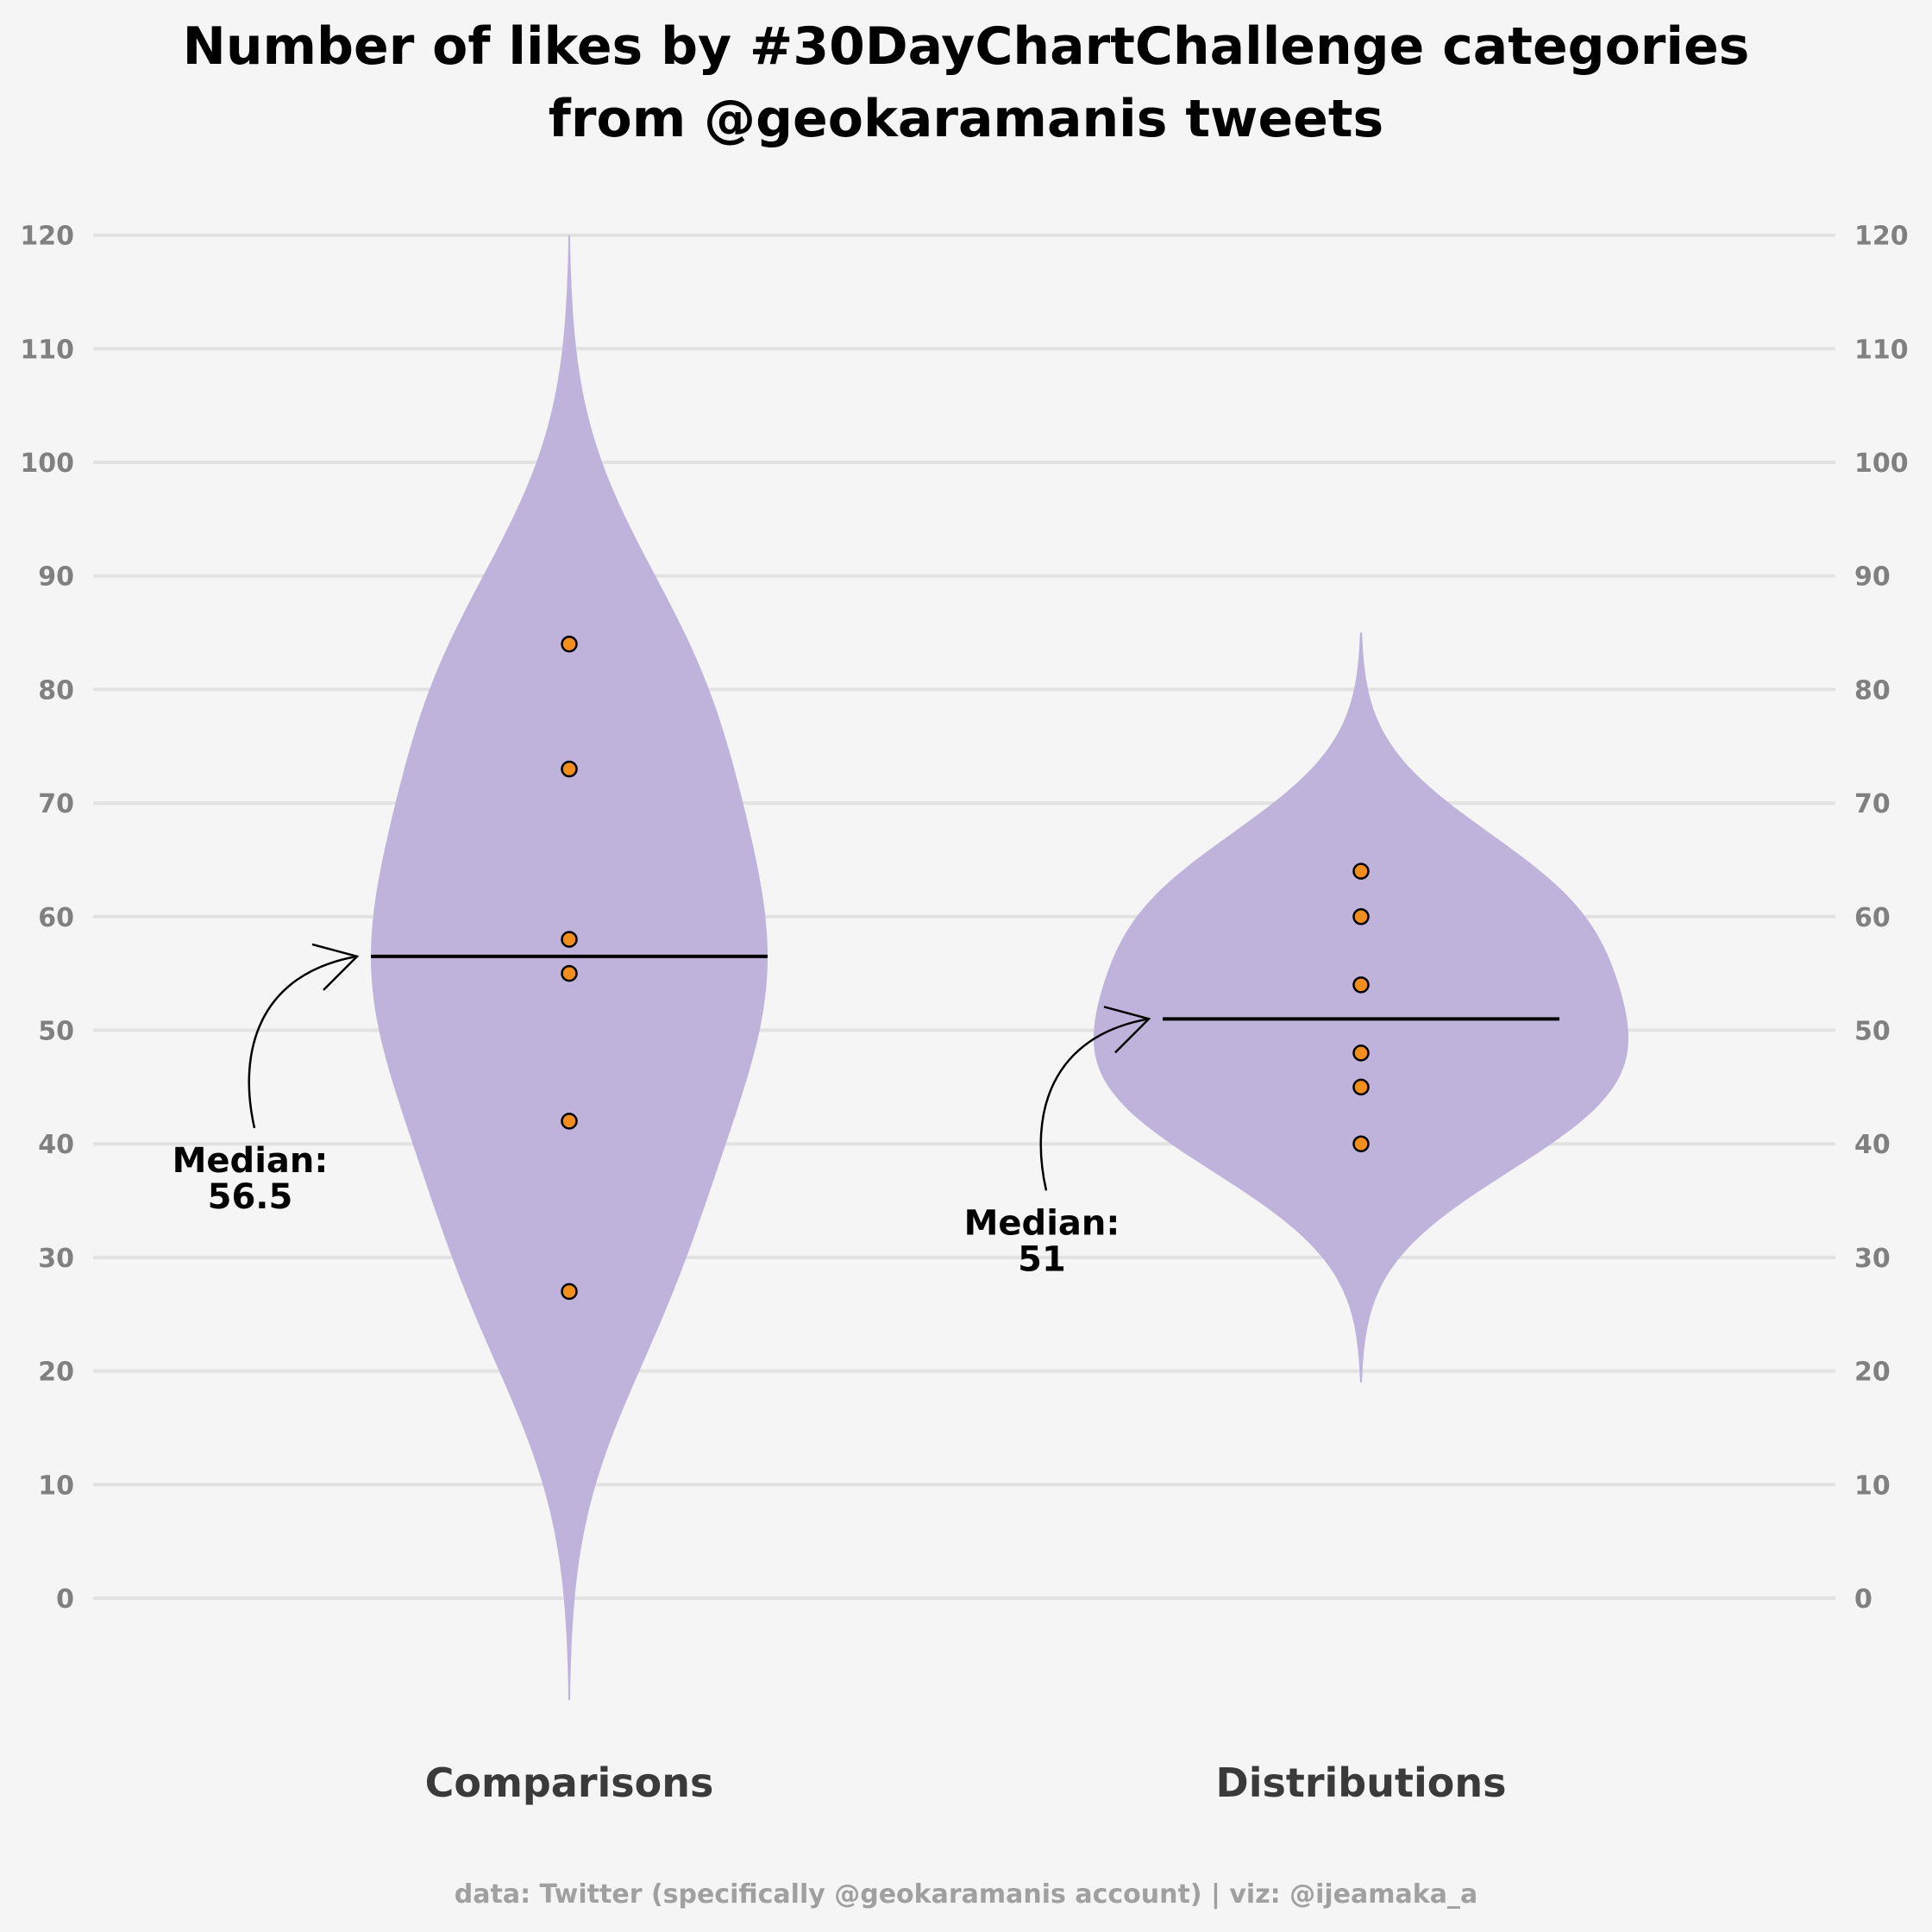 This screenshot has width=1932, height=1932. Describe the element at coordinates (966, 119) in the screenshot. I see `chart-subtitle: from @geokaramanis tweets` at that location.